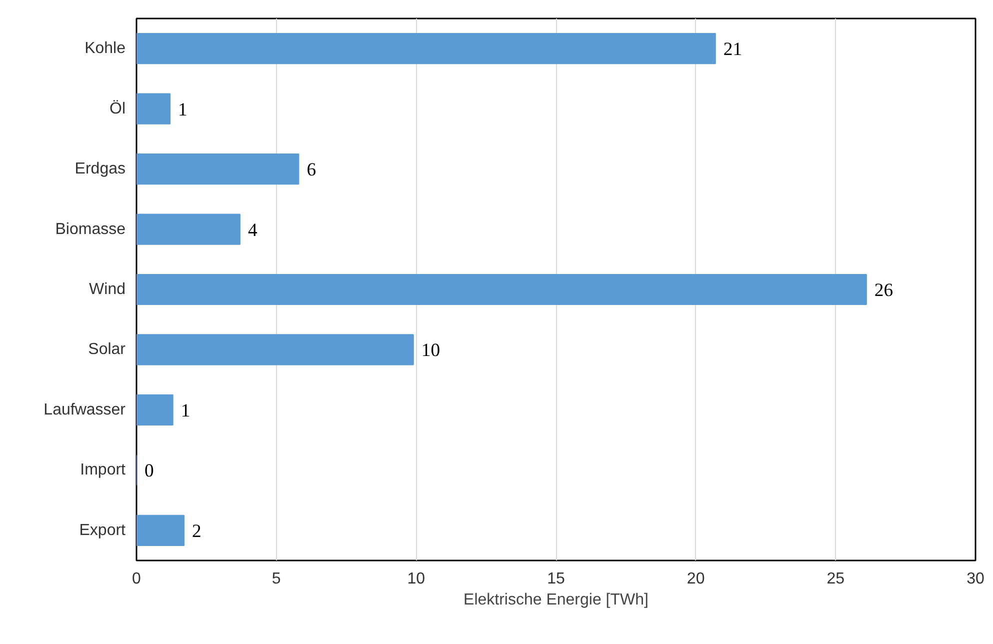 The width and height of the screenshot is (993, 644). I want to click on y-tick-label: Kohle, so click(105, 49).